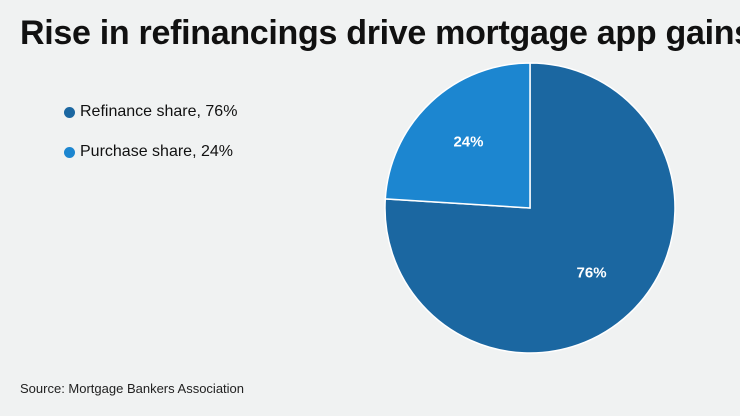  Describe the element at coordinates (159, 111) in the screenshot. I see `legend-label-refinance: Refinance share, 76%` at that location.